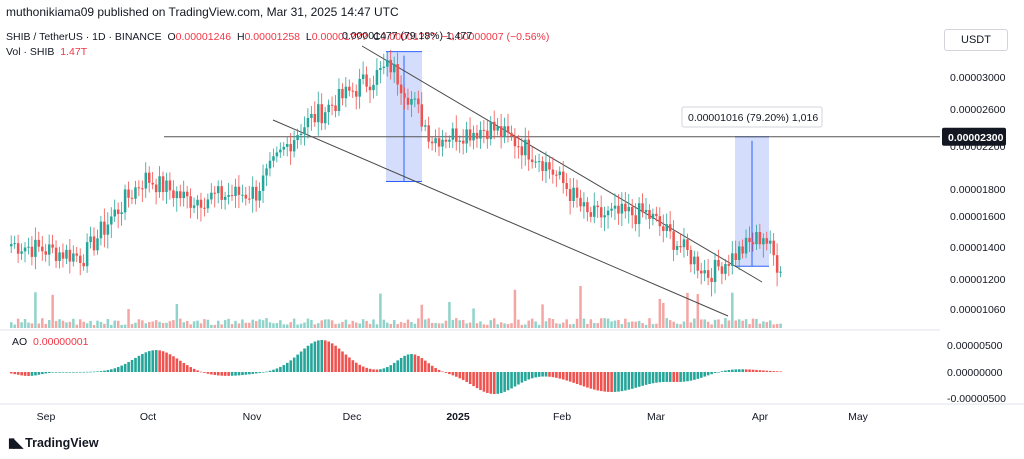  Describe the element at coordinates (308, 37) in the screenshot. I see `low-label: L` at that location.